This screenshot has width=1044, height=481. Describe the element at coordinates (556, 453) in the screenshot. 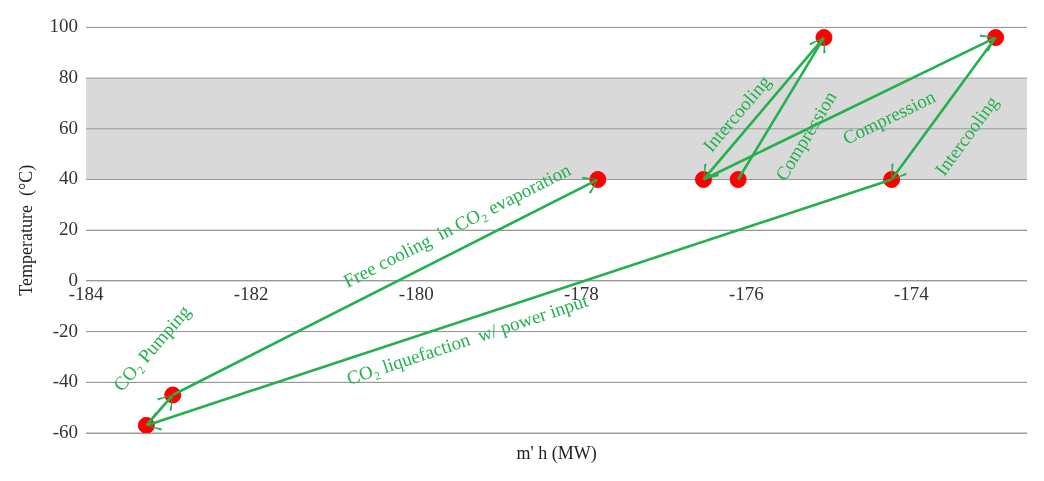

I see `x-axis-title: m' h (MW)` at that location.